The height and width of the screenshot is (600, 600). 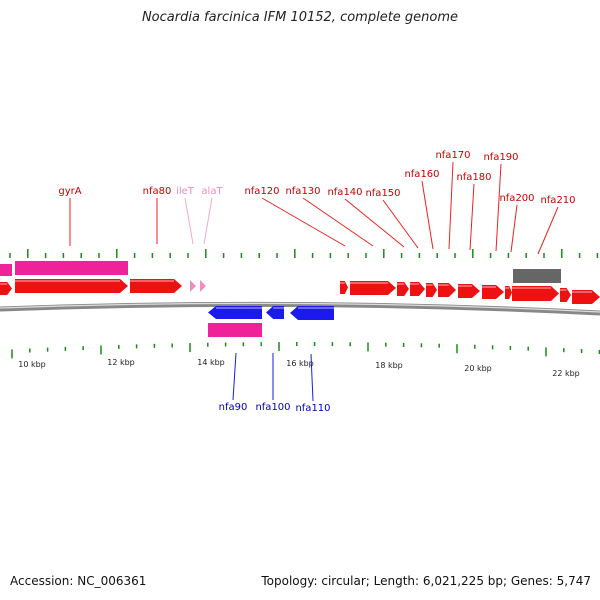 I want to click on gene-label-top: nfa210, so click(x=557, y=200).